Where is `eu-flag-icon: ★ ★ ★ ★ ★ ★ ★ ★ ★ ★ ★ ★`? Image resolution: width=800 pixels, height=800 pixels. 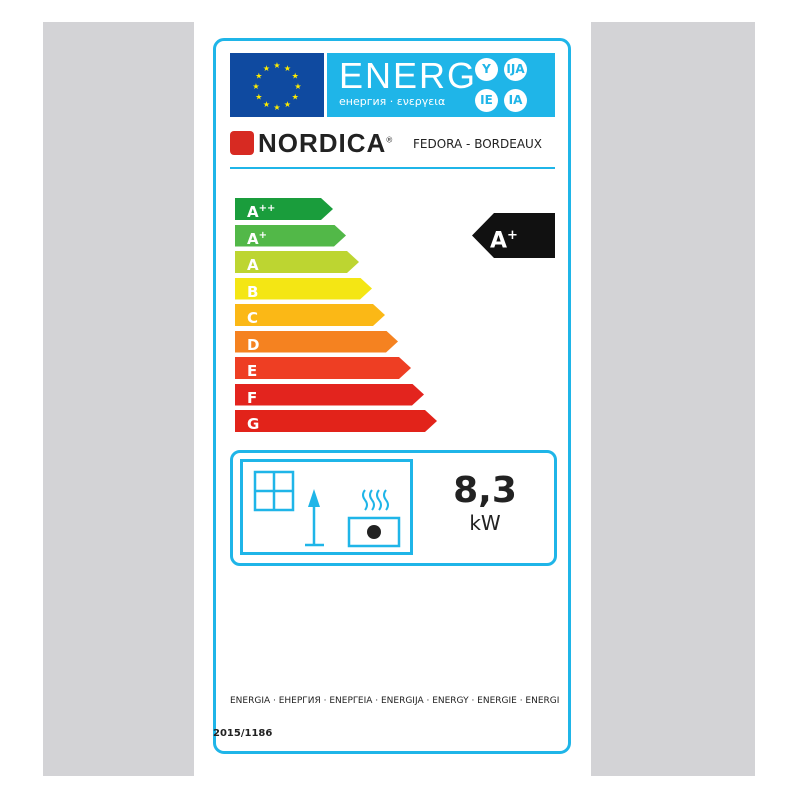 eu-flag-icon: ★ ★ ★ ★ ★ ★ ★ ★ ★ ★ ★ ★ is located at coordinates (277, 85).